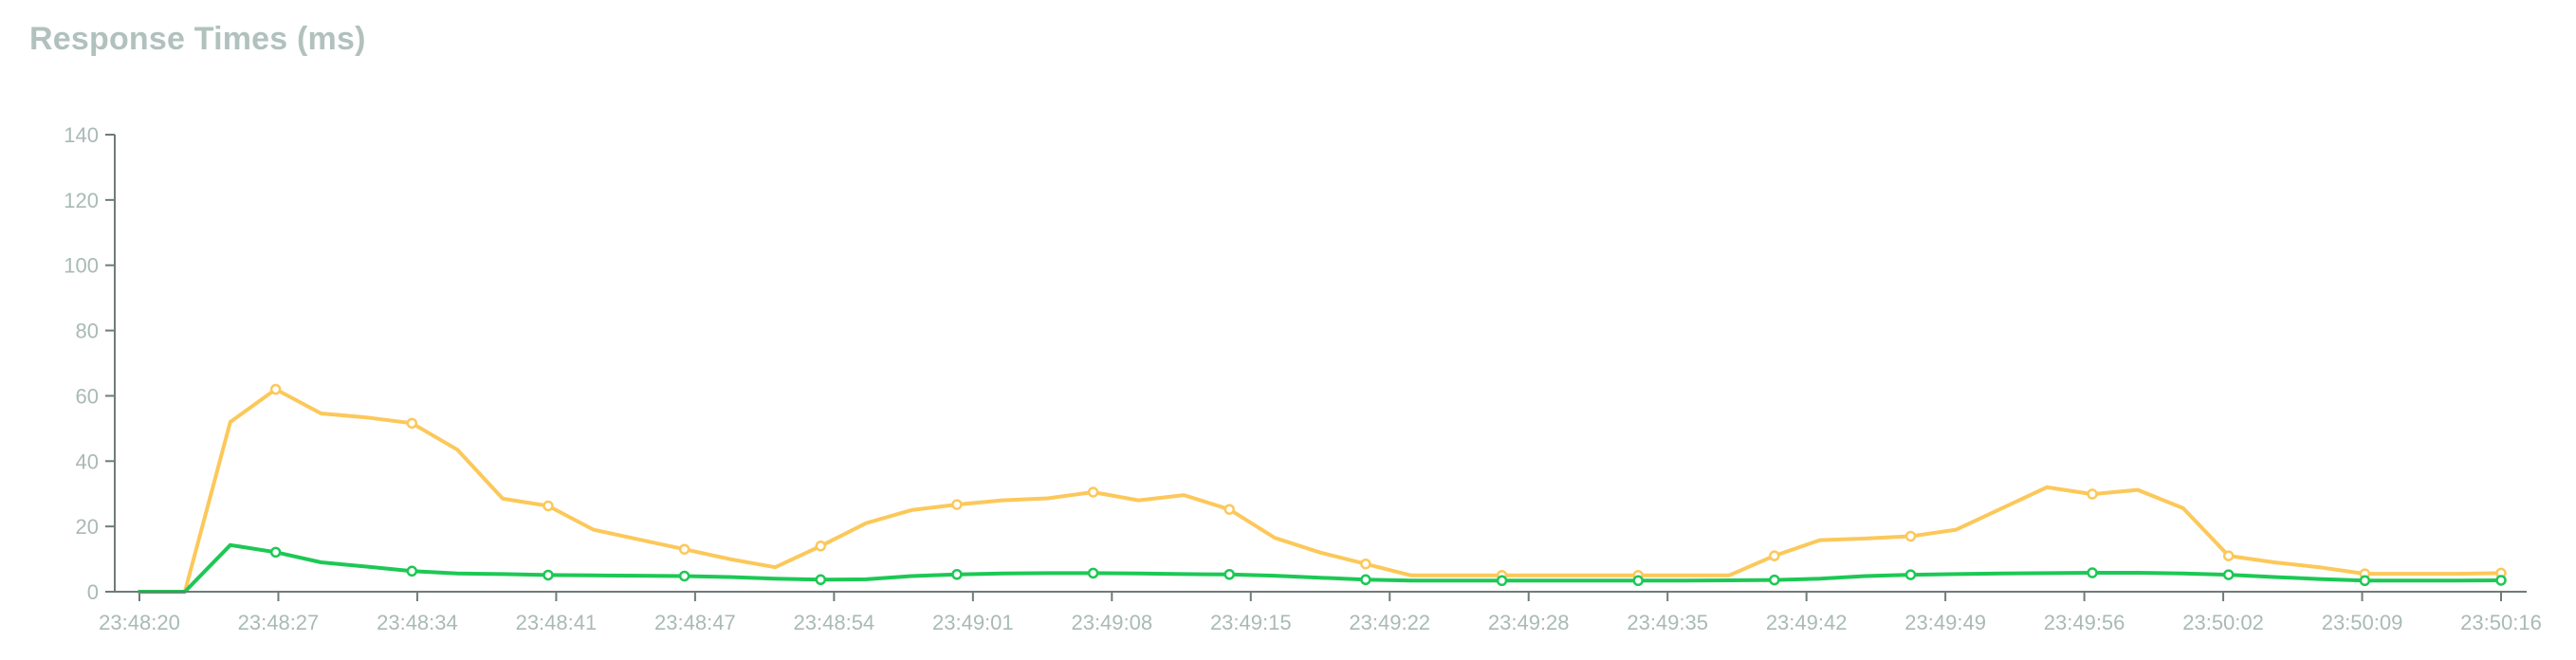 The width and height of the screenshot is (2576, 660). I want to click on x-tick-label: 23:50:02, so click(2223, 622).